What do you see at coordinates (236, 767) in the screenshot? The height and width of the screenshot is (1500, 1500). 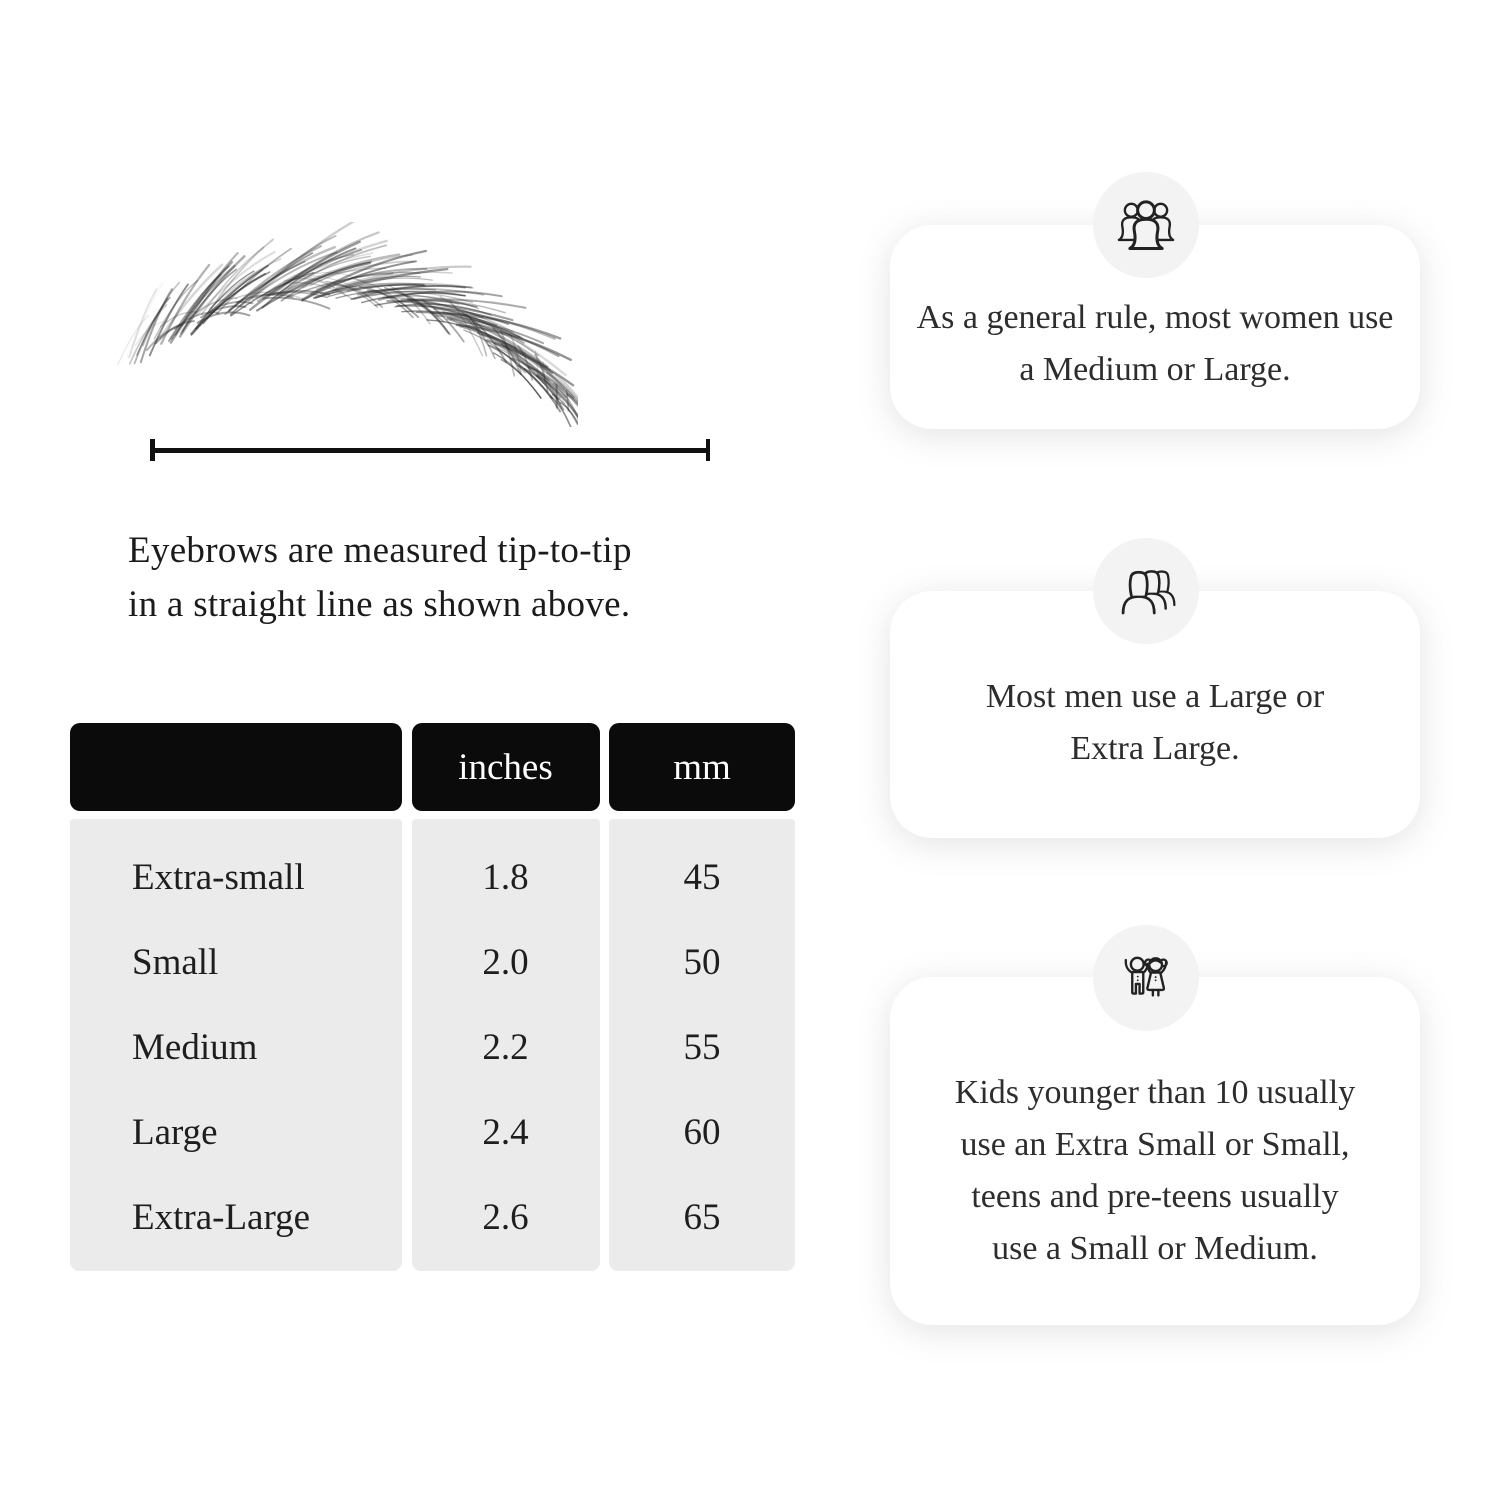 I see `size-column-header` at bounding box center [236, 767].